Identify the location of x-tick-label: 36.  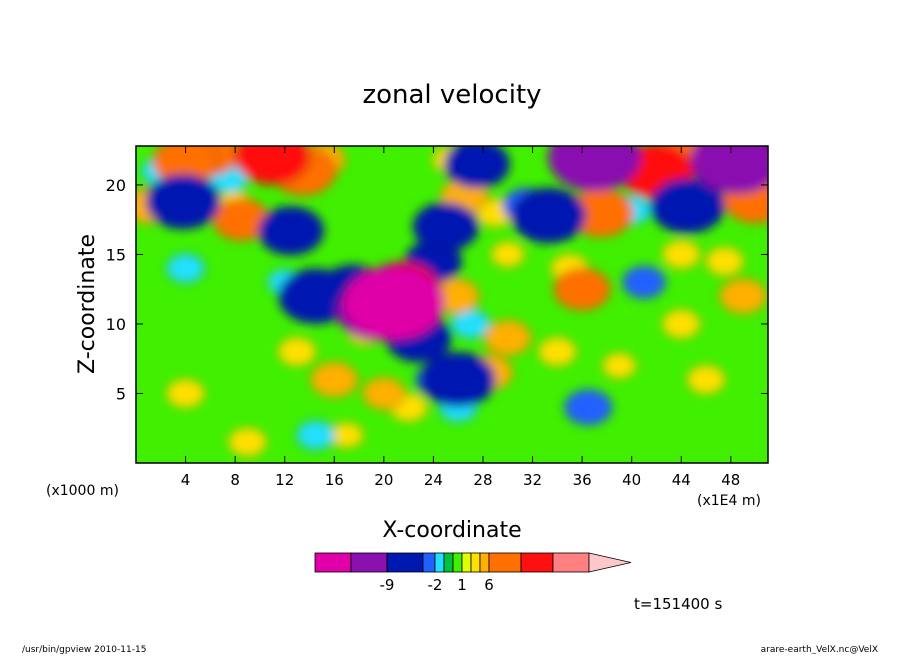
(582, 480).